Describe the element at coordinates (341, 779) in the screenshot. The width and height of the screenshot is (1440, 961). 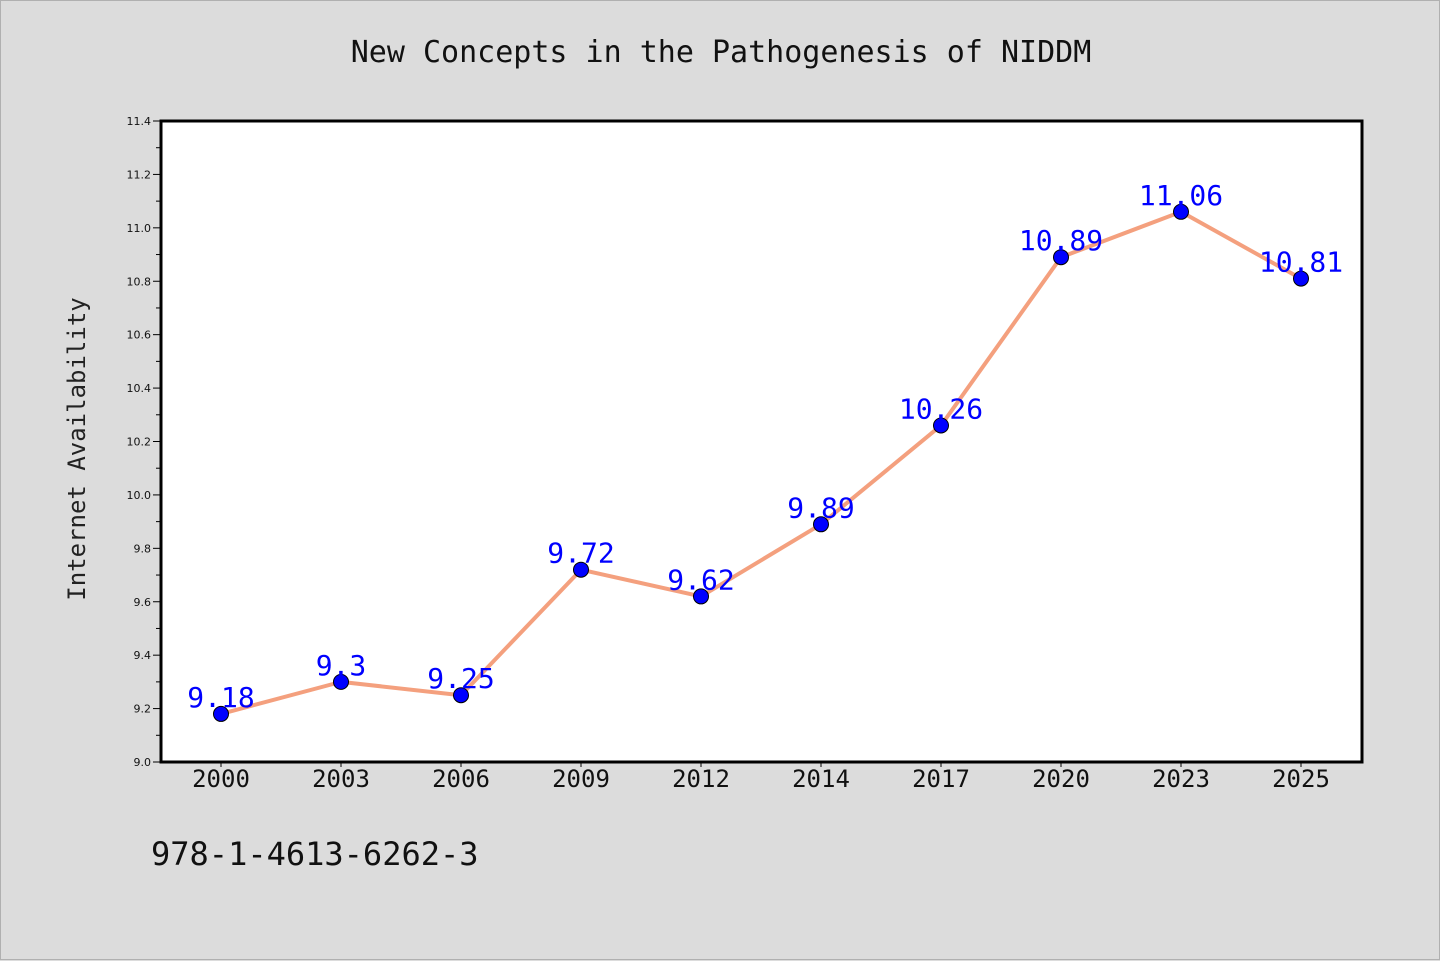
I see `x-tick-label: 2003` at that location.